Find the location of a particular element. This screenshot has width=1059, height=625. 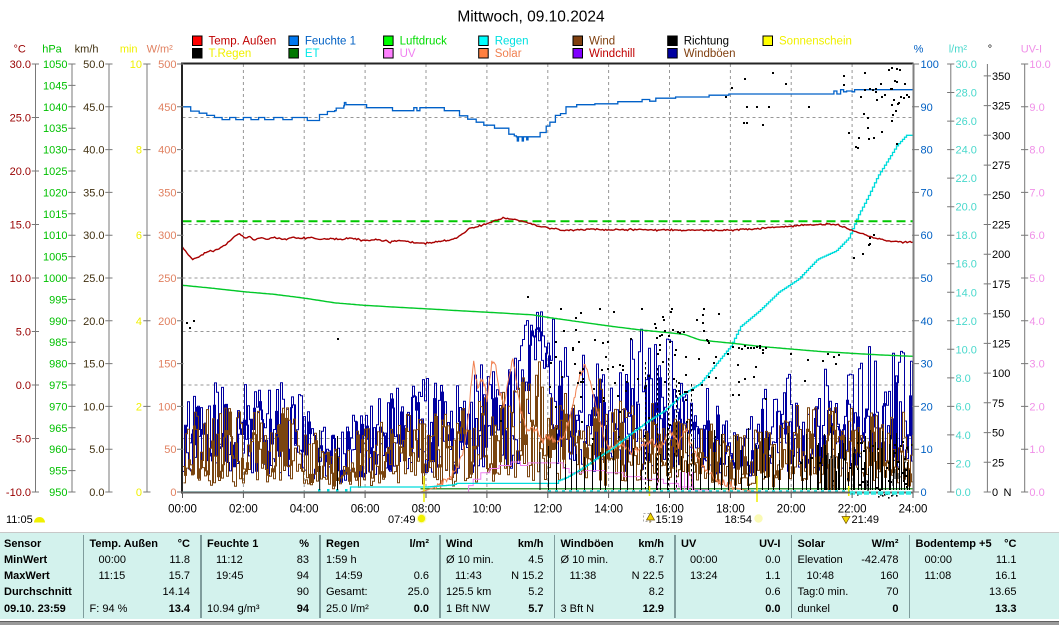

svg-text: 325 is located at coordinates (1001, 107).